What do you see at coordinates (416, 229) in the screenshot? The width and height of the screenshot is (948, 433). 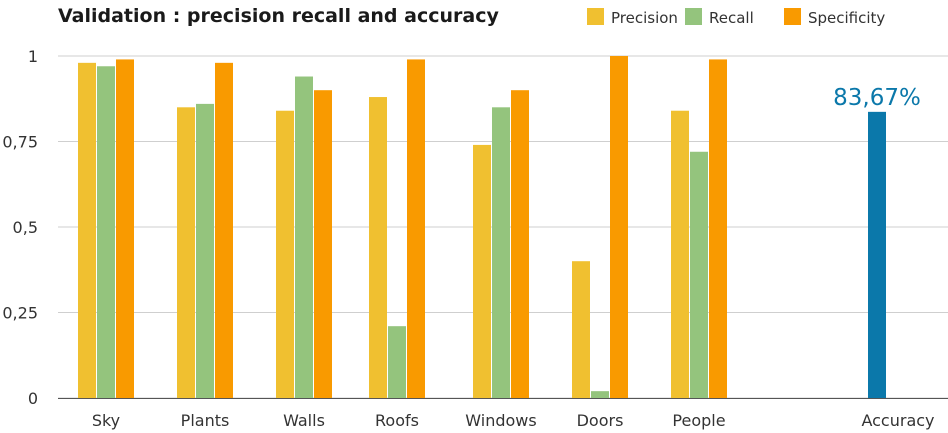 I see `bar-specificity-roofs` at bounding box center [416, 229].